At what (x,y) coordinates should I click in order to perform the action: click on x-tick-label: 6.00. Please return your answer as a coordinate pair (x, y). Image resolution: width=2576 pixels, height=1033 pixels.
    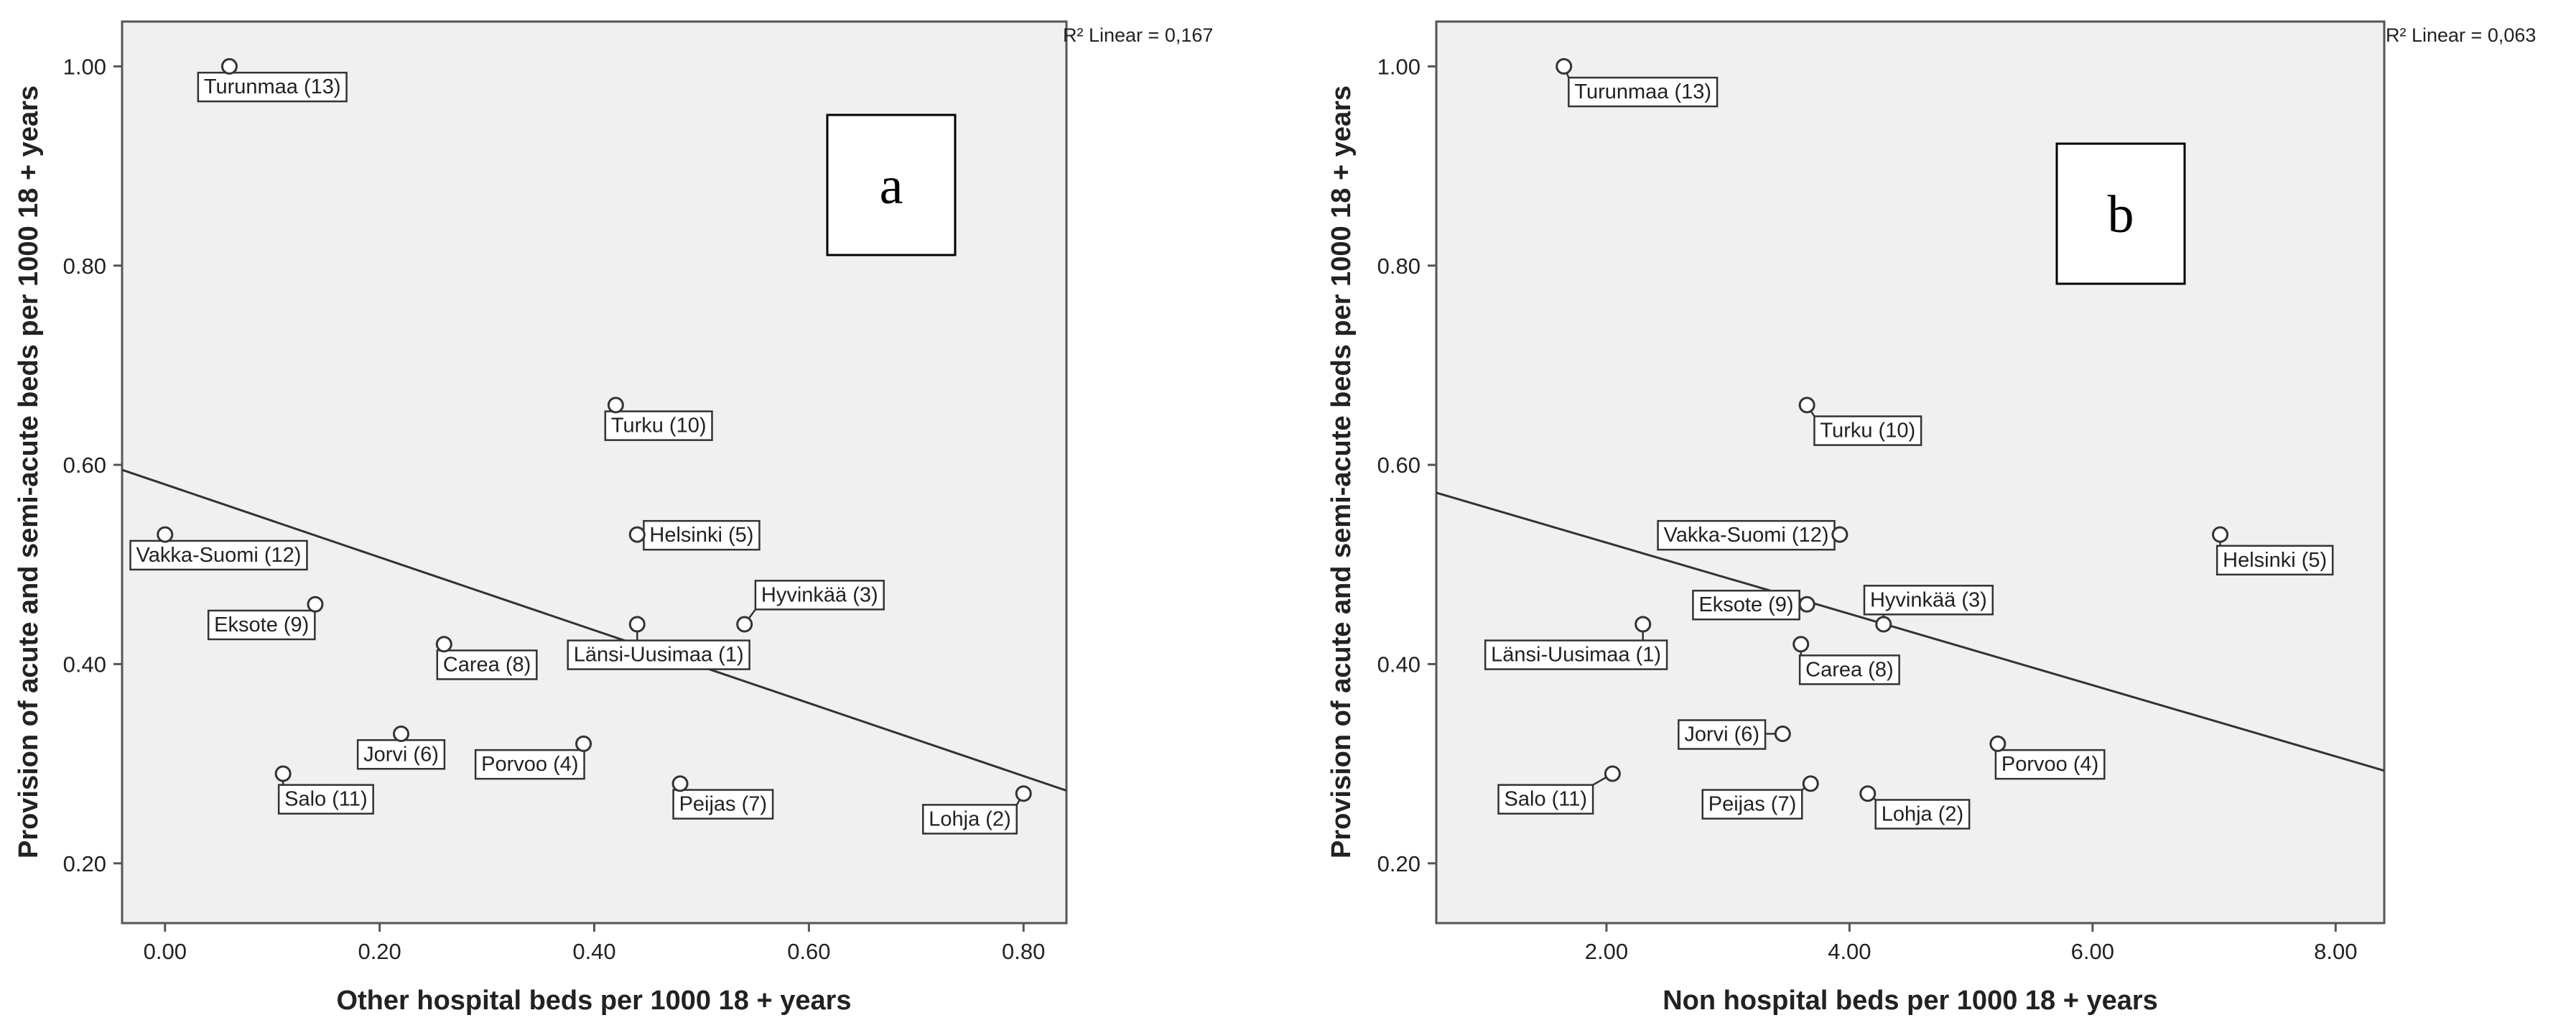
    Looking at the image, I should click on (2092, 952).